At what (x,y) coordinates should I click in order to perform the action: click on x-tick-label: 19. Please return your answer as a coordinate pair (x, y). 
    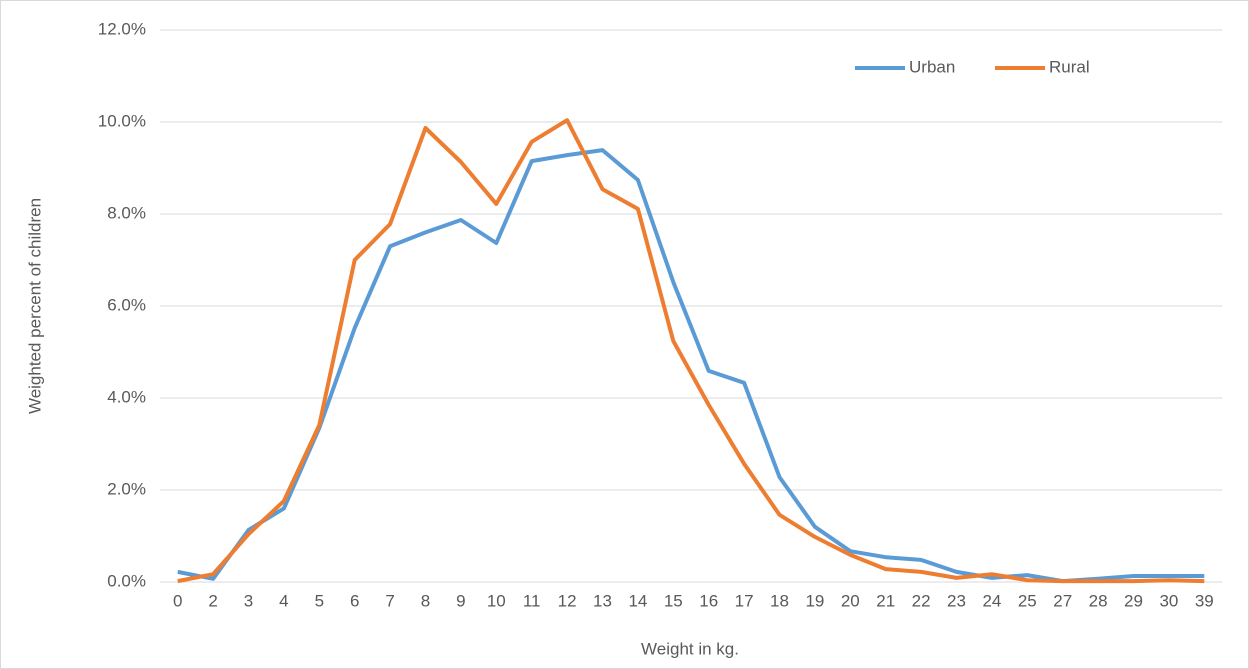
    Looking at the image, I should click on (814, 600).